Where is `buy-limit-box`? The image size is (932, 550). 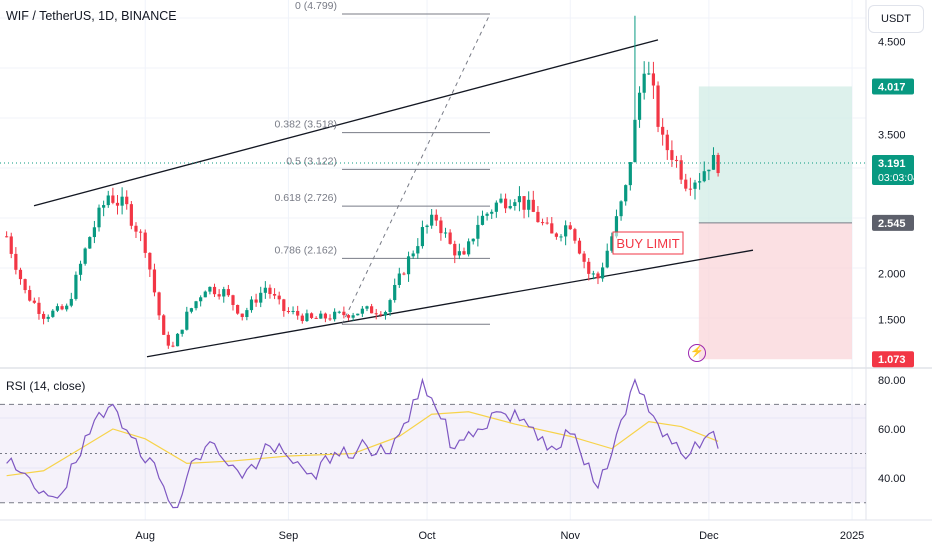 buy-limit-box is located at coordinates (648, 243).